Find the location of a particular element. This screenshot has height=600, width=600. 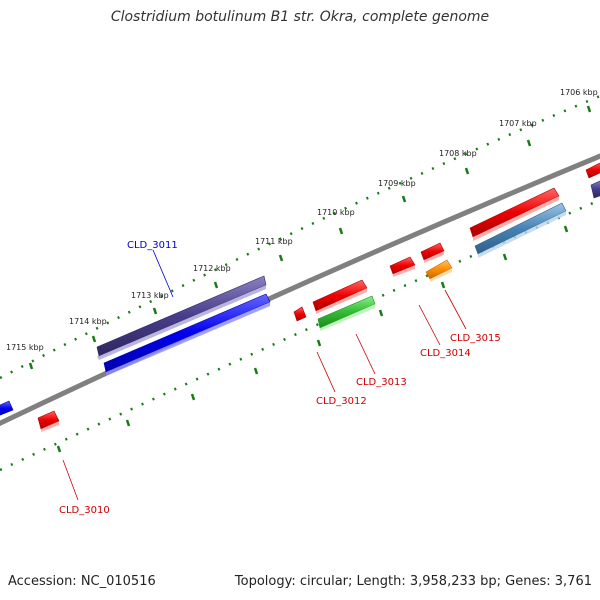

gene-label-cld-3012: CLD_3012 is located at coordinates (341, 401).